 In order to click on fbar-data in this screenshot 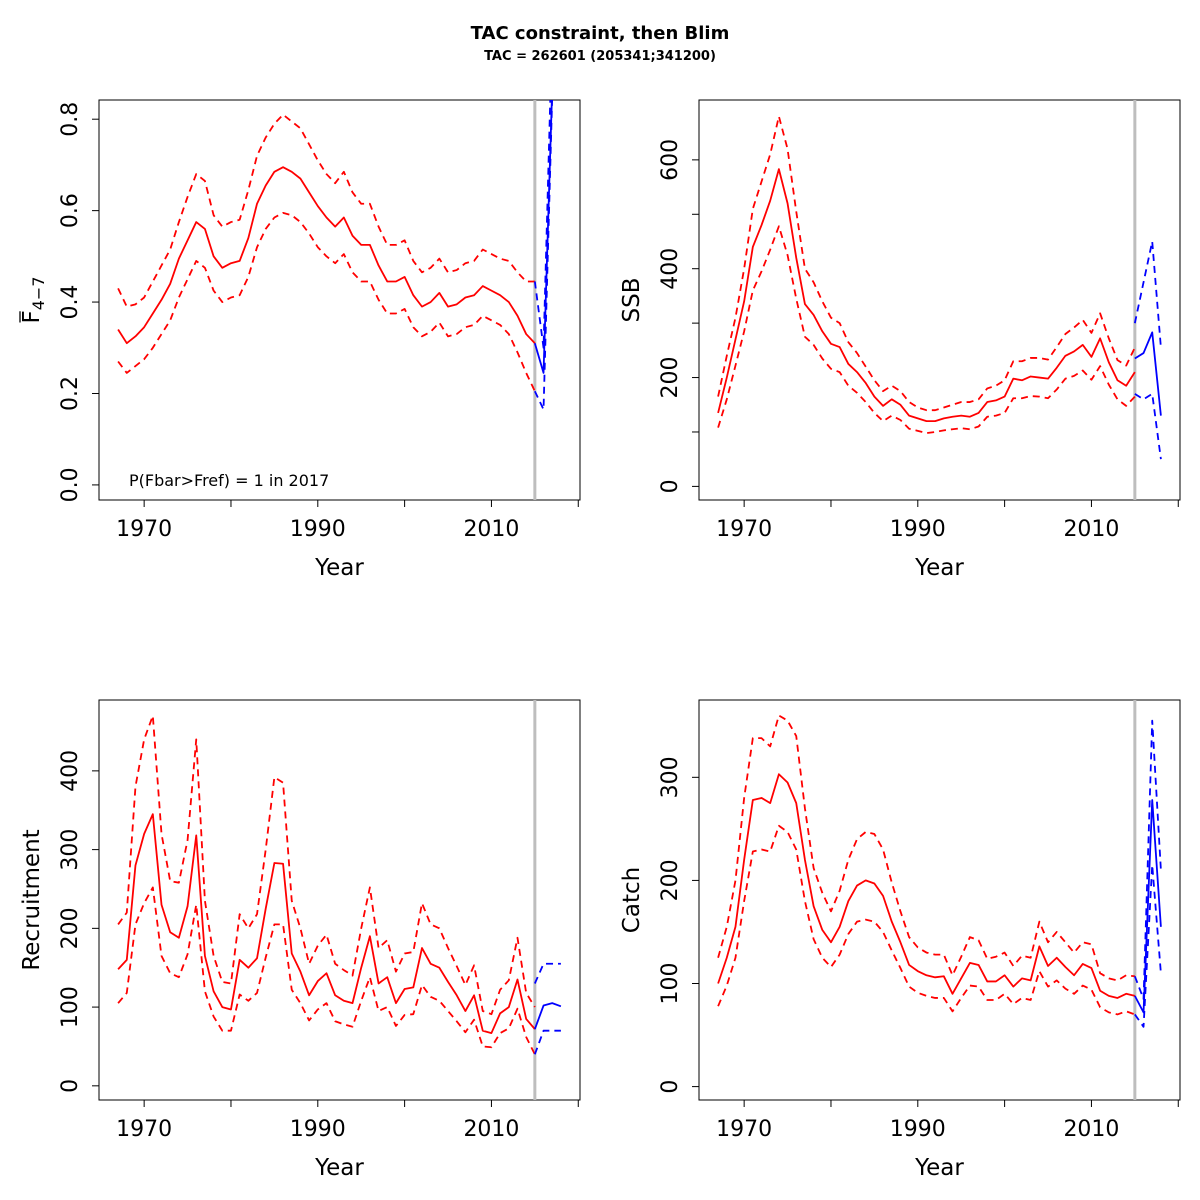, I will do `click(335, 255)`.